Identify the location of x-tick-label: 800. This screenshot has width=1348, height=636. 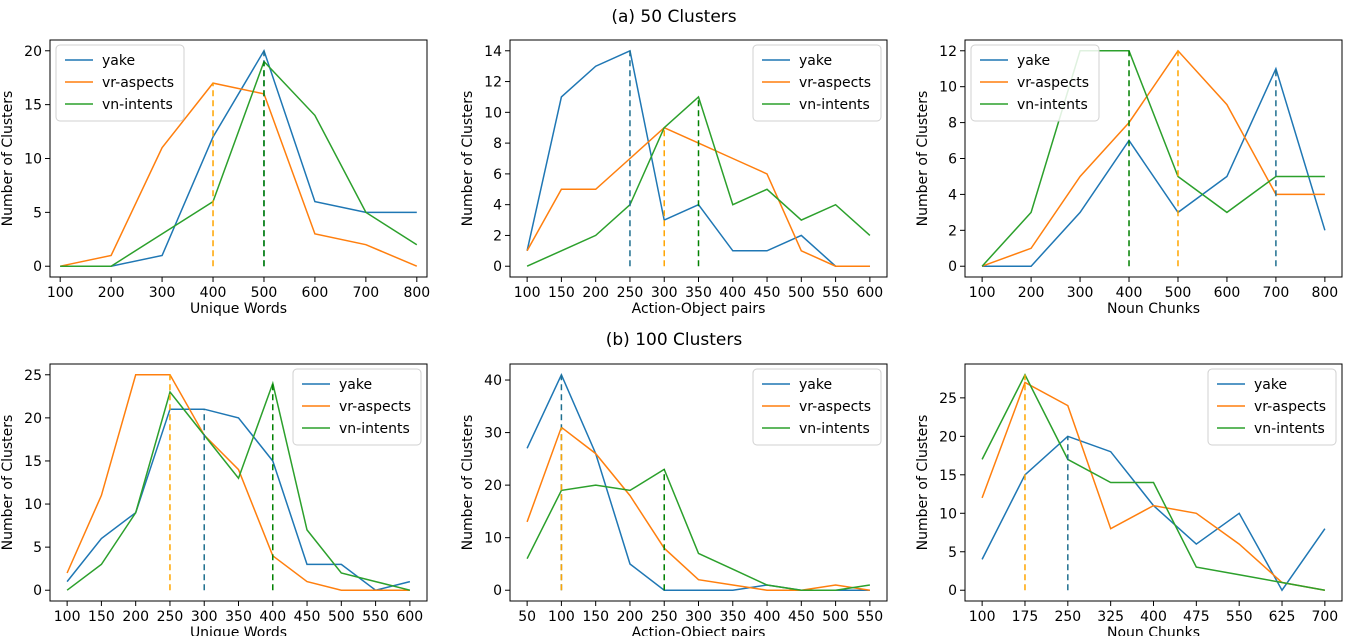
(1324, 293).